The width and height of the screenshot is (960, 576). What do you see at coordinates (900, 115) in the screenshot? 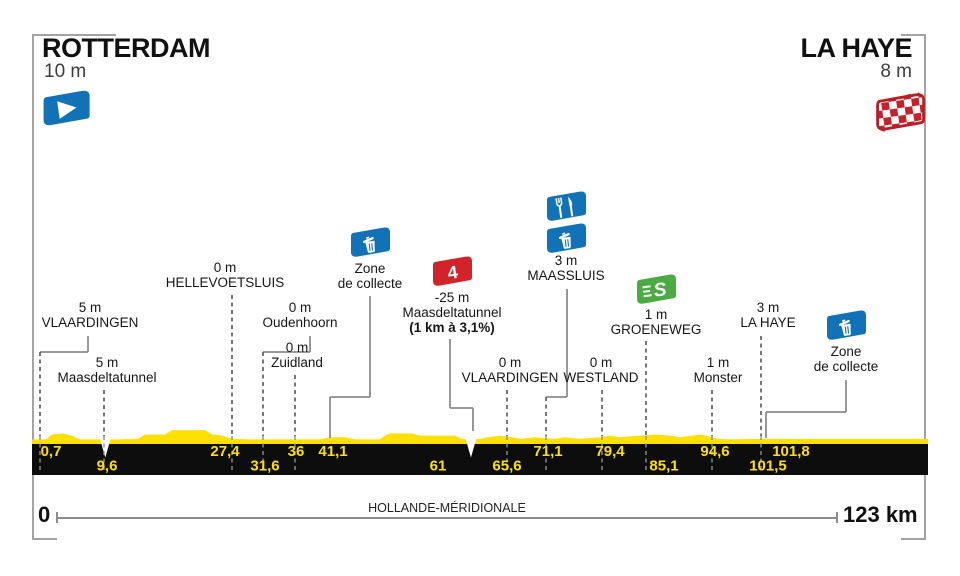
I see `finish-flag-icon` at bounding box center [900, 115].